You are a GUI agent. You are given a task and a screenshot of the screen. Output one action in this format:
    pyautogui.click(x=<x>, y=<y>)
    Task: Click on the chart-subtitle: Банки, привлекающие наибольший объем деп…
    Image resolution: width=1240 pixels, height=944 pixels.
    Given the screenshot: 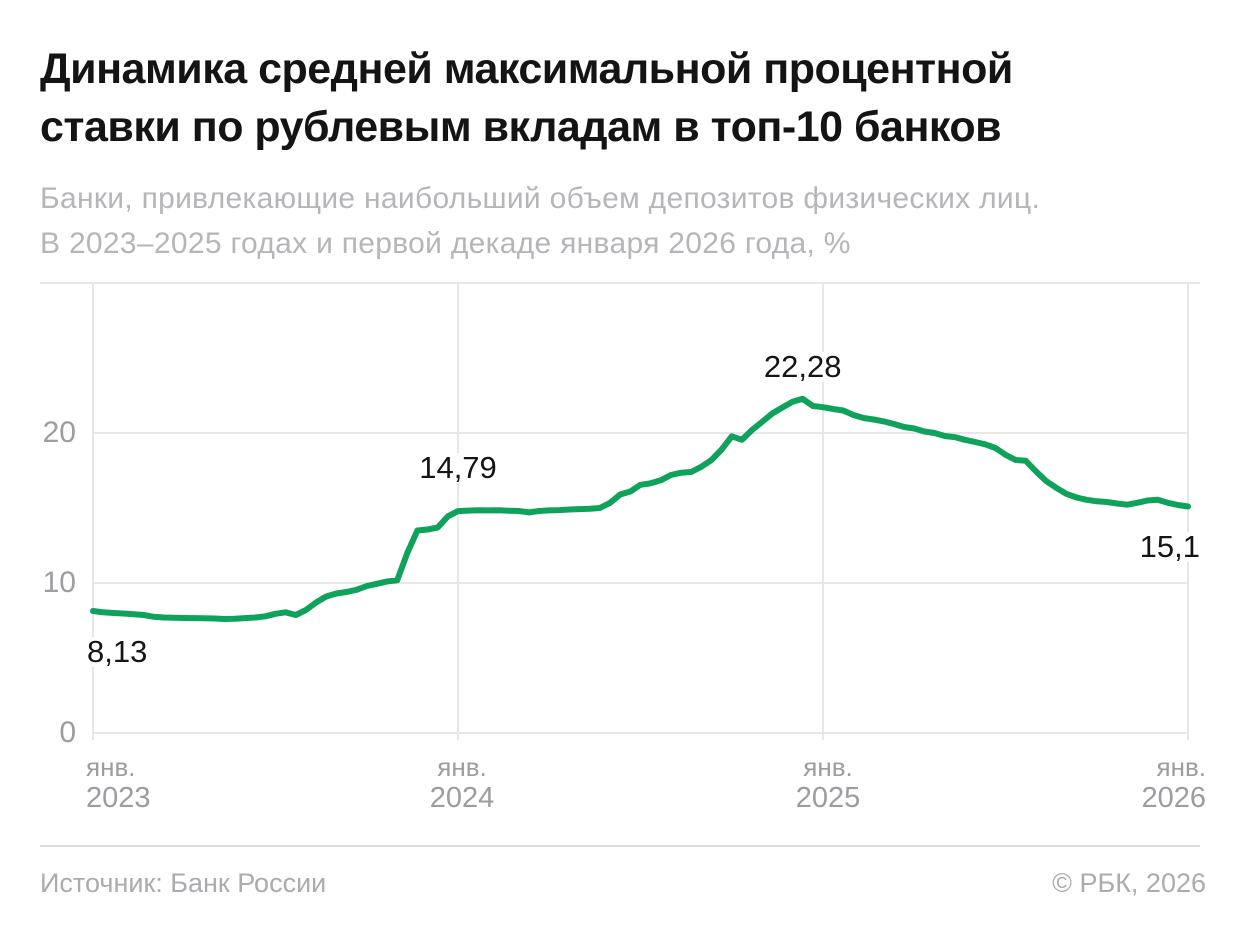 What is the action you would take?
    pyautogui.click(x=540, y=221)
    